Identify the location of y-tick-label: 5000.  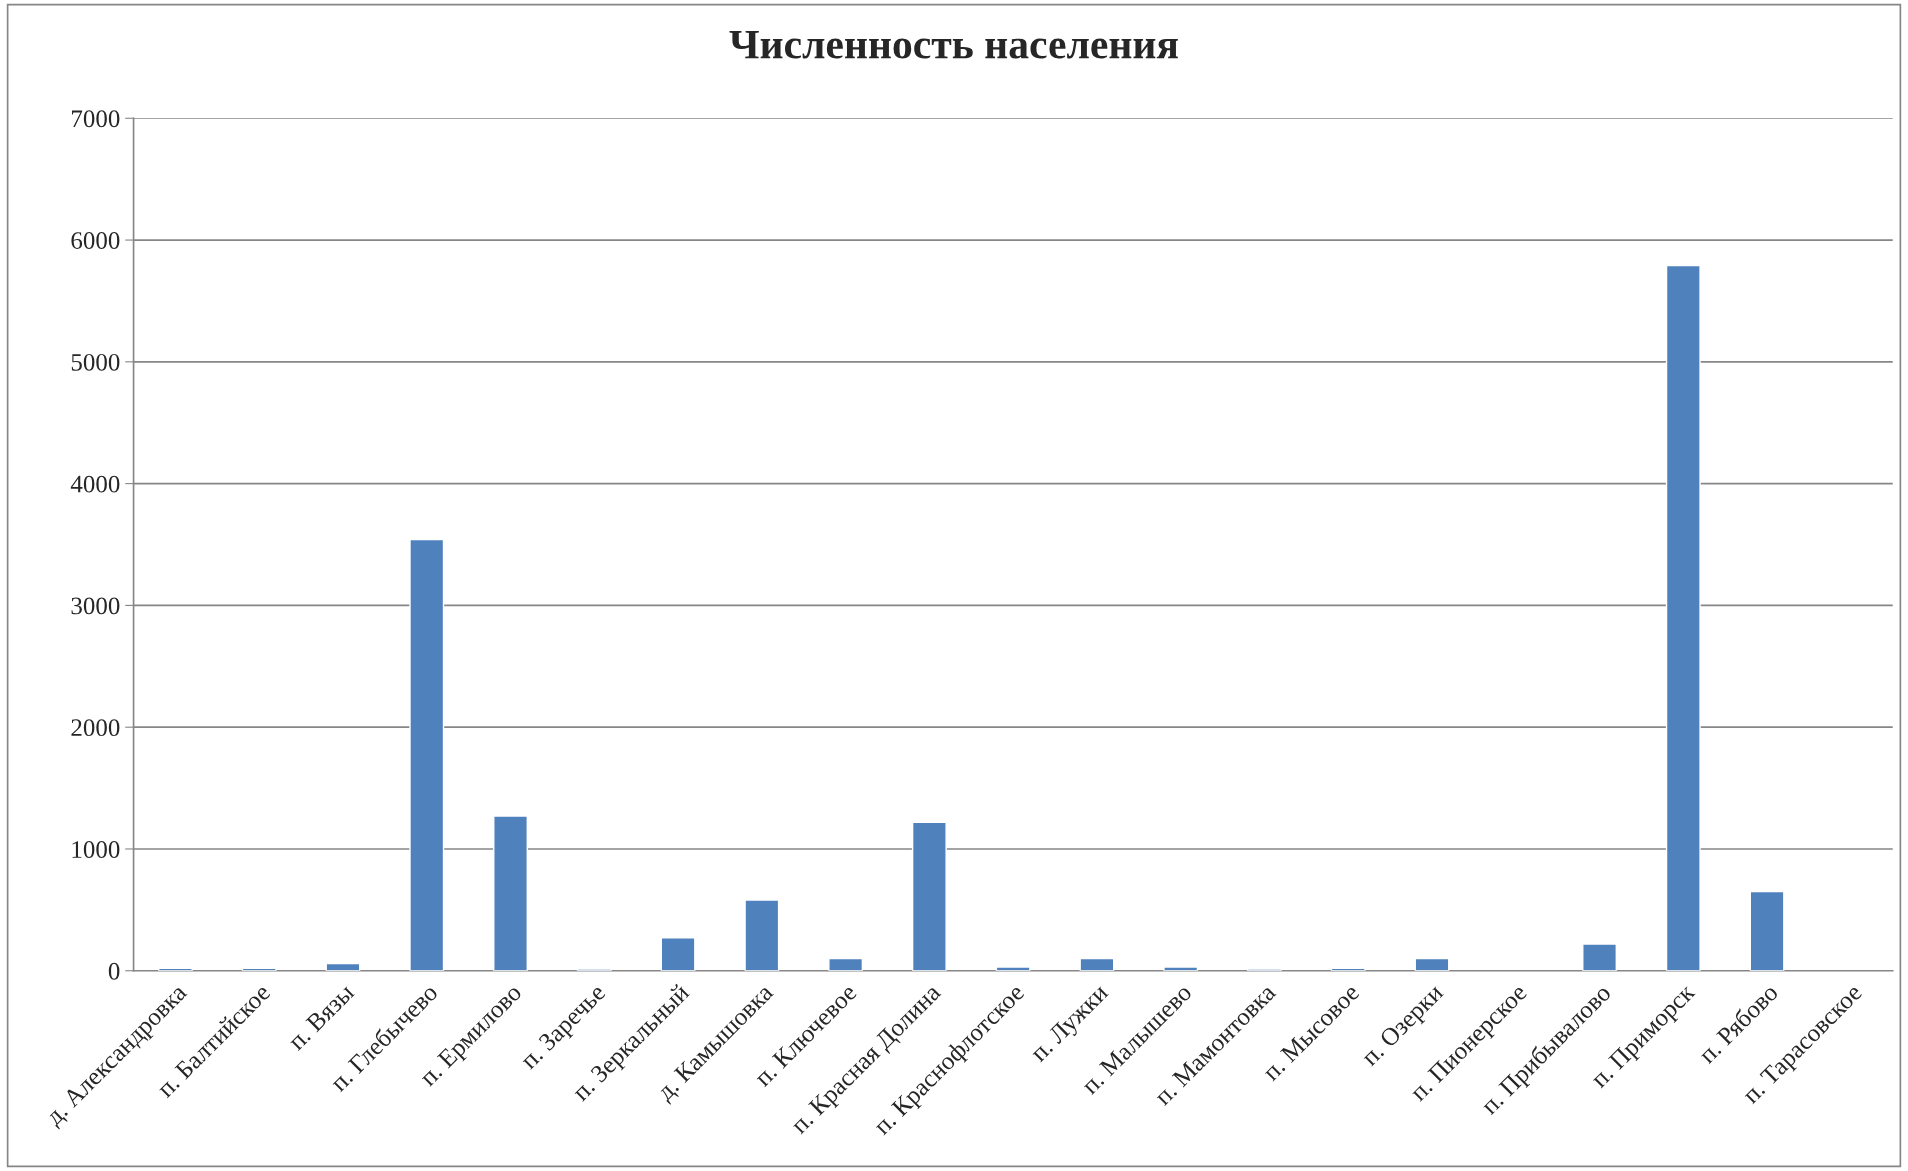
(95, 362).